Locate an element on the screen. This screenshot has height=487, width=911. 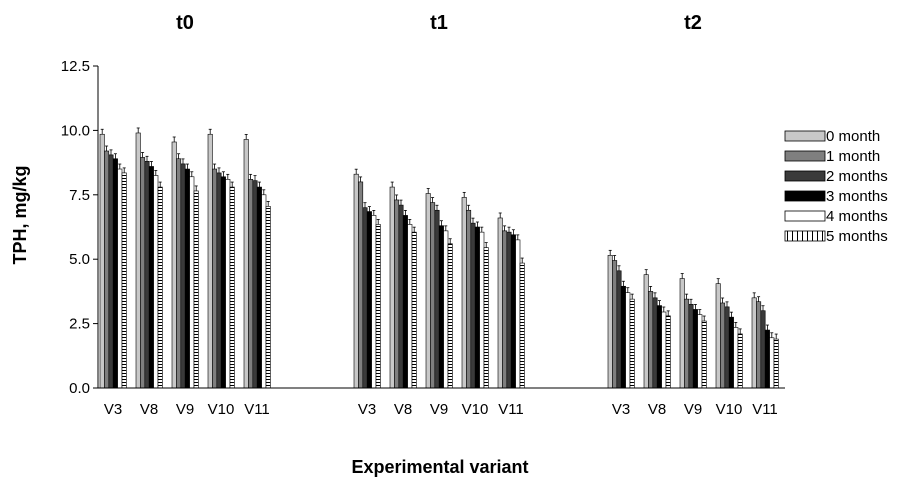
x-tick-label: V8 is located at coordinates (149, 409).